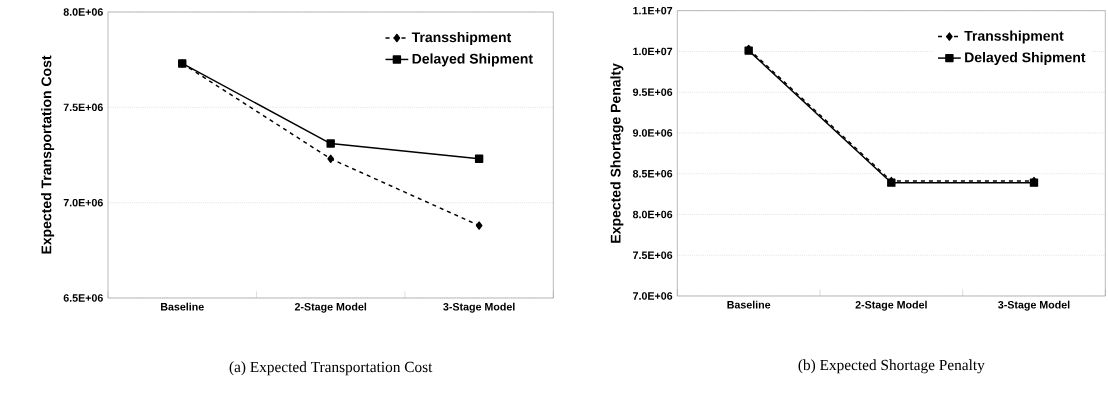 The width and height of the screenshot is (1108, 400). Describe the element at coordinates (652, 92) in the screenshot. I see `y-tick-label: 9.5E+06` at that location.